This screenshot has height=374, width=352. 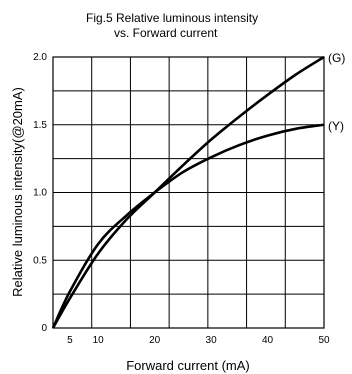 What do you see at coordinates (212, 340) in the screenshot?
I see `x-tick-label: 30` at bounding box center [212, 340].